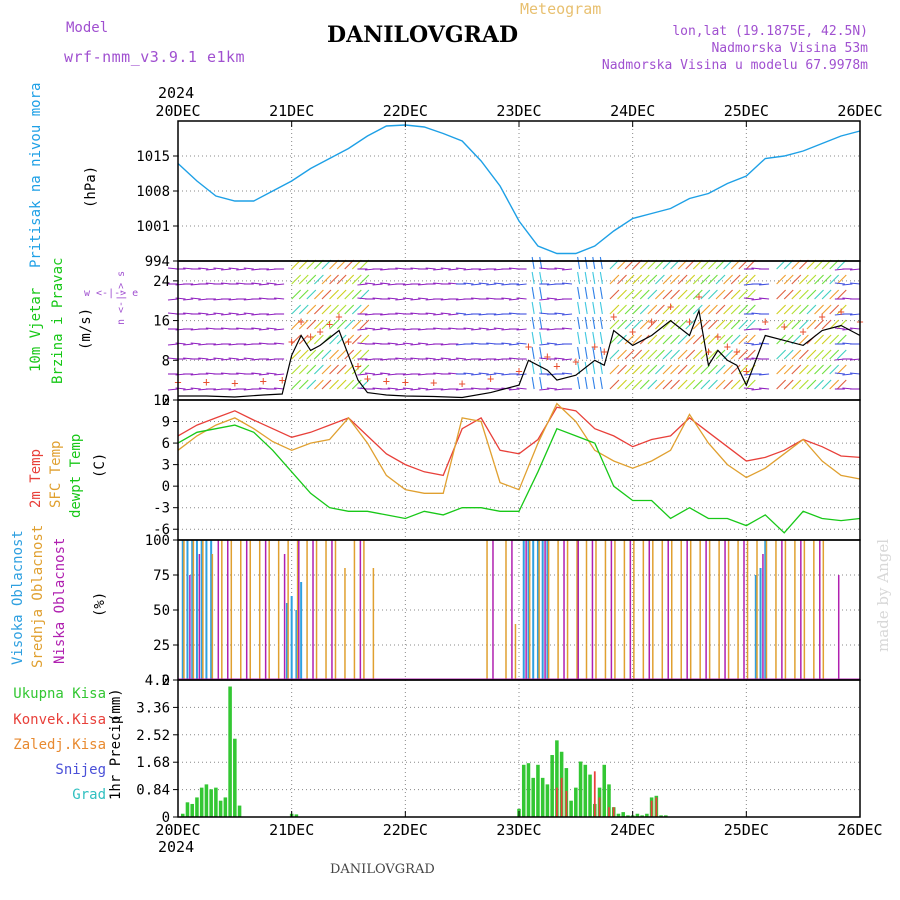  Describe the element at coordinates (734, 65) in the screenshot. I see `model-elevation-text: Nadmorska Visina u modelu 67.9978m` at that location.